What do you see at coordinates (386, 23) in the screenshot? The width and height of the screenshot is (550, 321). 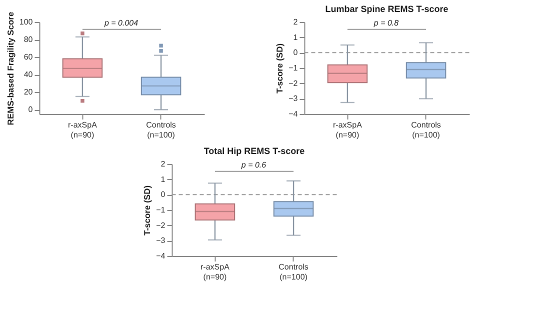 I see `annotation: p = 0.8` at bounding box center [386, 23].